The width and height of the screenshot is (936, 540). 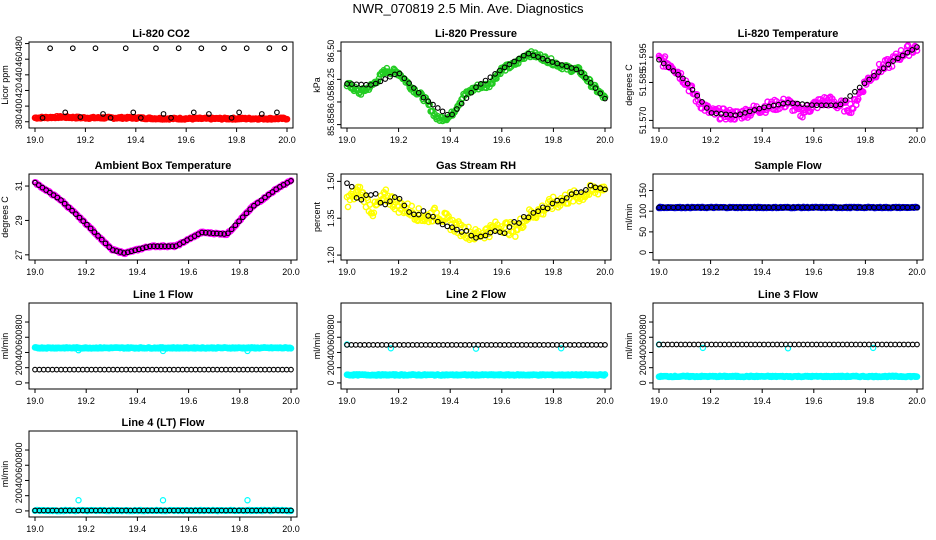 I want to click on chart-title: Li-820 CO2, so click(x=160, y=34).